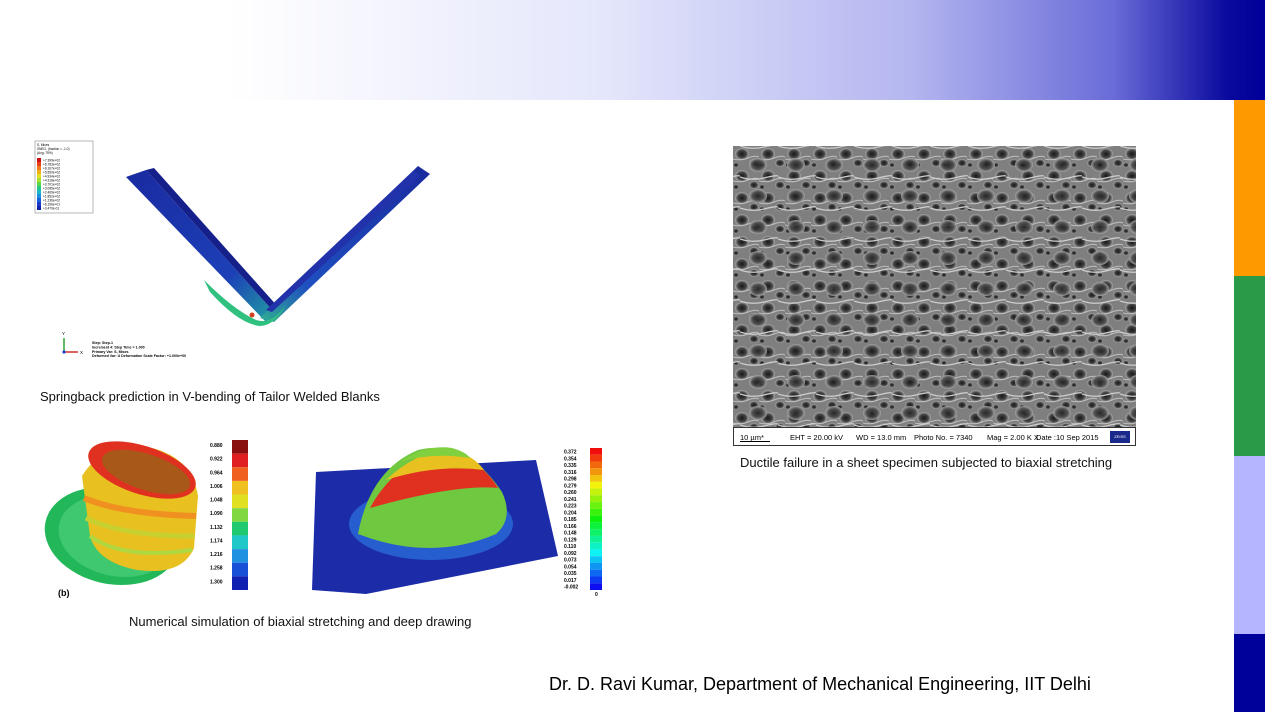  Describe the element at coordinates (570, 459) in the screenshot. I see `dome-scale-value: 0.354` at that location.